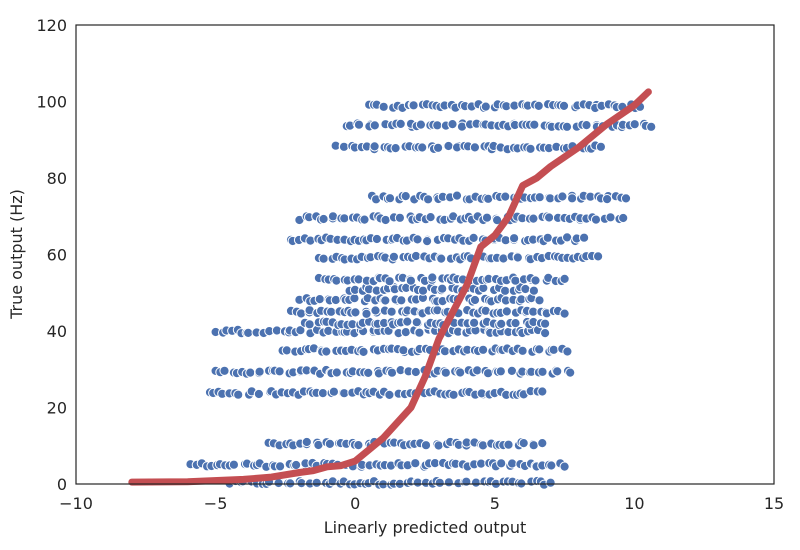 This screenshot has width=800, height=550. I want to click on y-tick-label: 20, so click(57, 408).